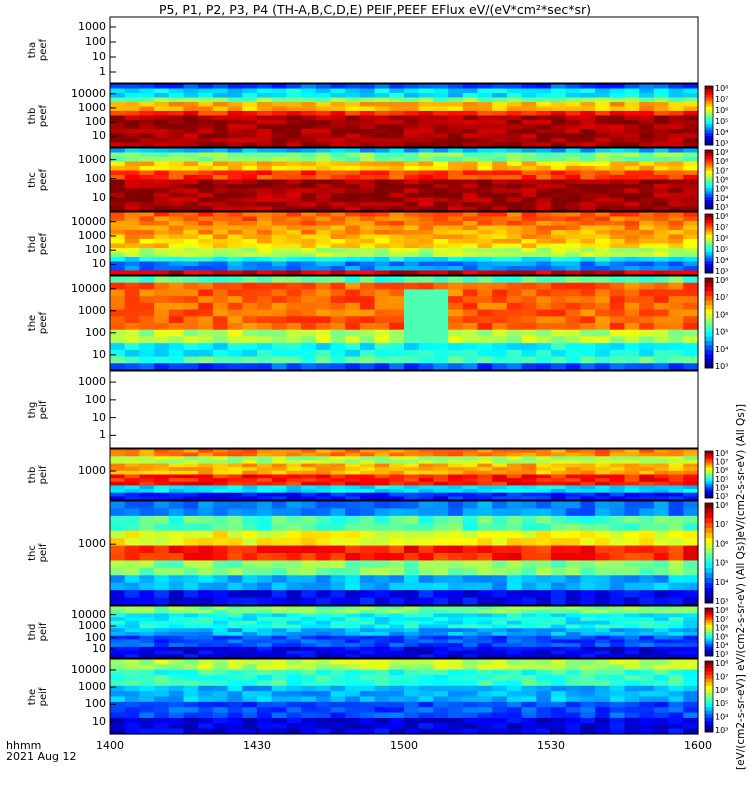 The height and width of the screenshot is (800, 750). I want to click on y-tick-label: 1000, so click(92, 235).